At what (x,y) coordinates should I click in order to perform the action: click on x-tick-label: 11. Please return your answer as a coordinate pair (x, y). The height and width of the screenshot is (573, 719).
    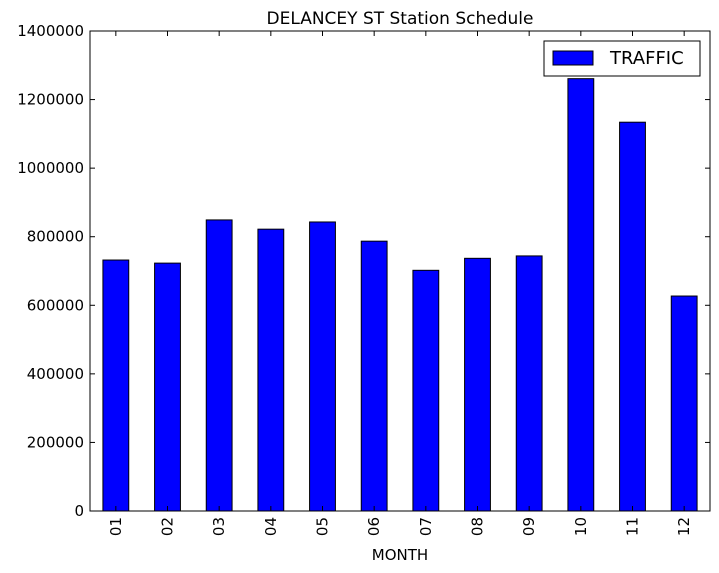
    Looking at the image, I should click on (633, 526).